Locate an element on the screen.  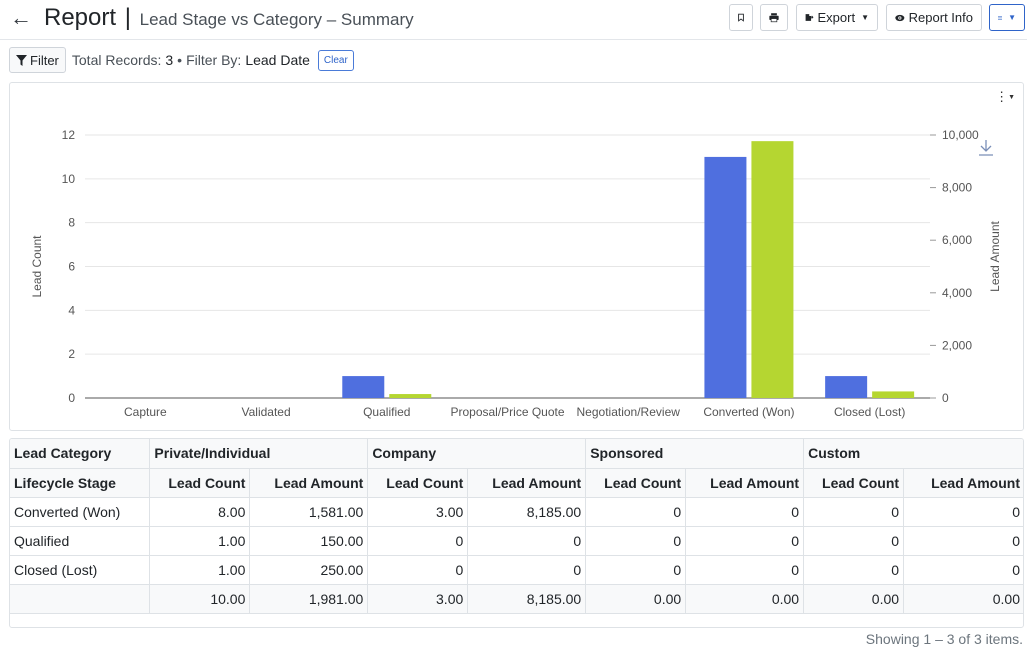
y-axis-title: Lead Count is located at coordinates (37, 266).